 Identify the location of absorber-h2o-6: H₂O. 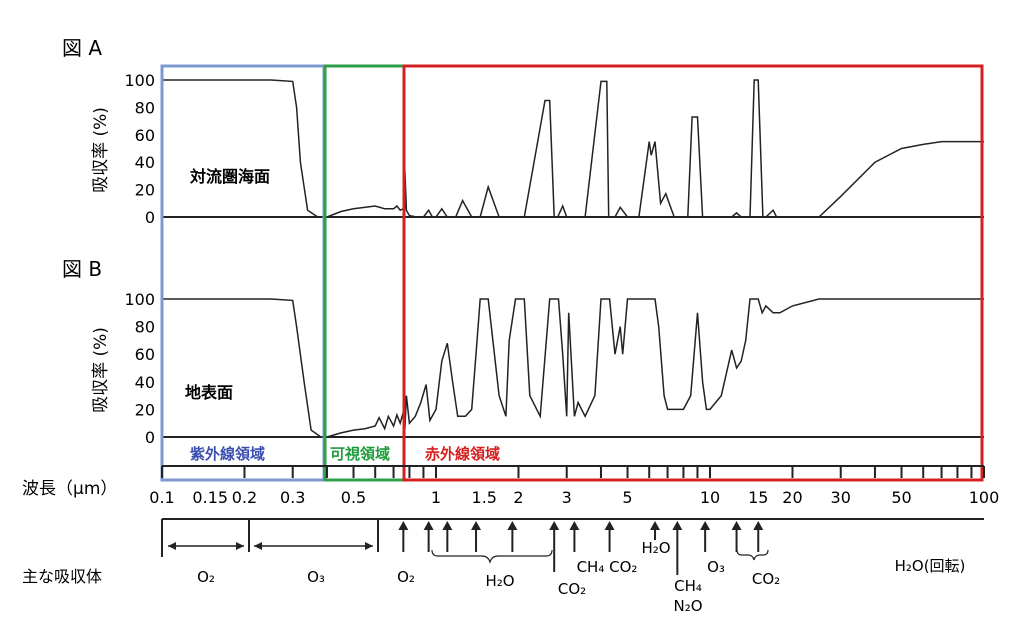
(655, 548).